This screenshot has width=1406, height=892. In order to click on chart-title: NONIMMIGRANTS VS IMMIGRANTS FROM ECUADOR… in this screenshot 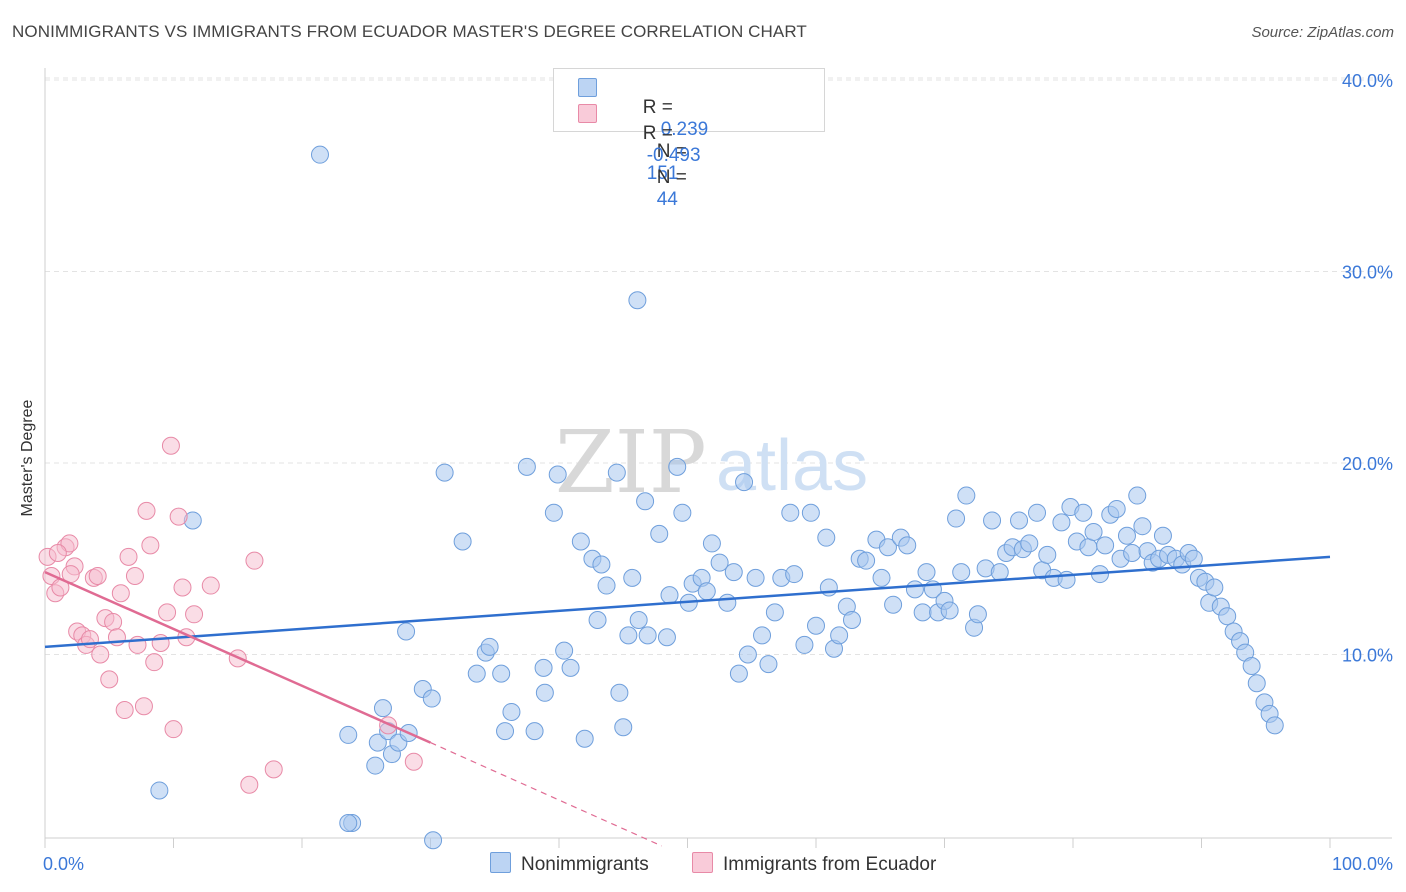, I will do `click(409, 31)`.